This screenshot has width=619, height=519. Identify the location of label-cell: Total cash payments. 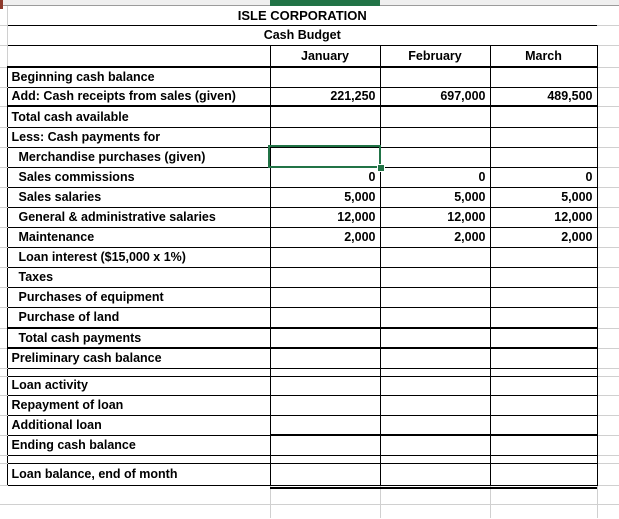
(138, 338).